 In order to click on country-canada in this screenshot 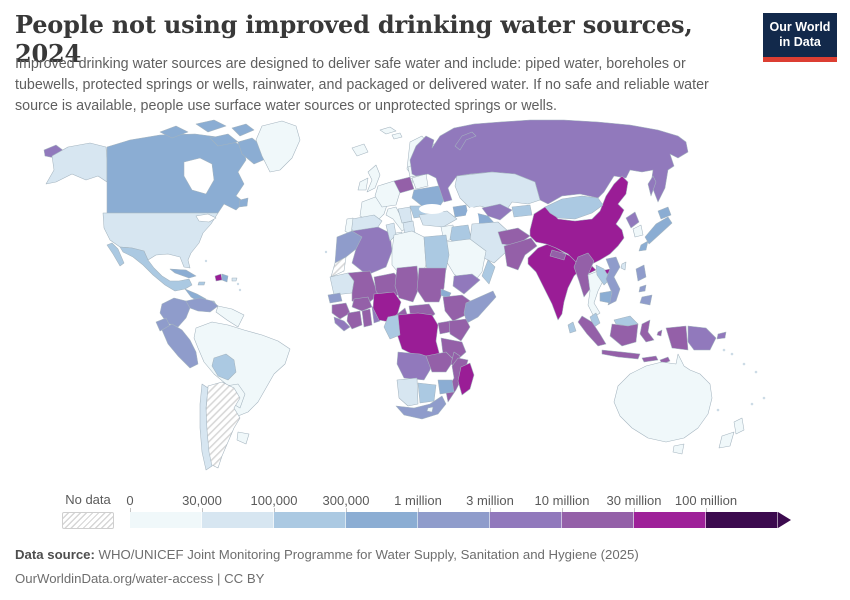, I will do `click(176, 173)`.